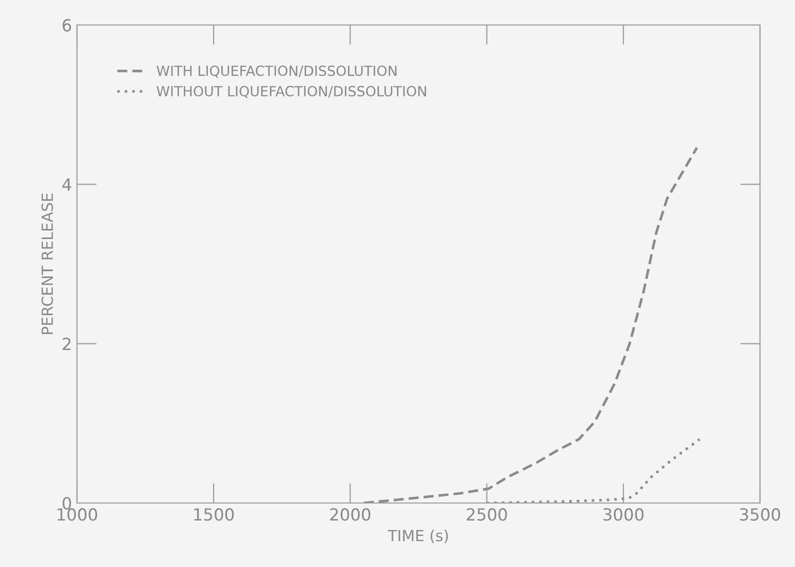  What do you see at coordinates (67, 25) in the screenshot?
I see `y-tick-label: 6` at bounding box center [67, 25].